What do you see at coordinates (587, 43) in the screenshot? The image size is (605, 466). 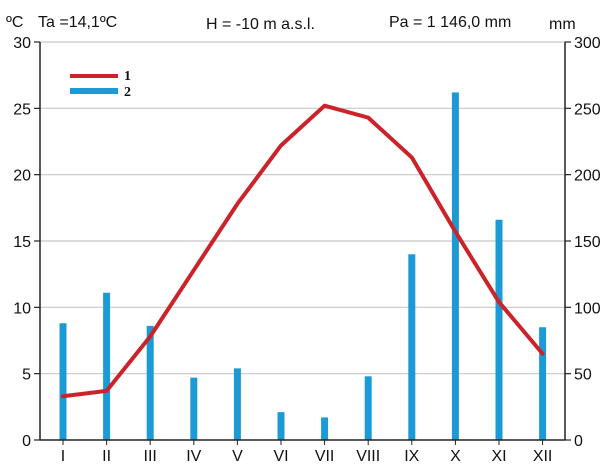 I see `right-tick-label: 300` at bounding box center [587, 43].